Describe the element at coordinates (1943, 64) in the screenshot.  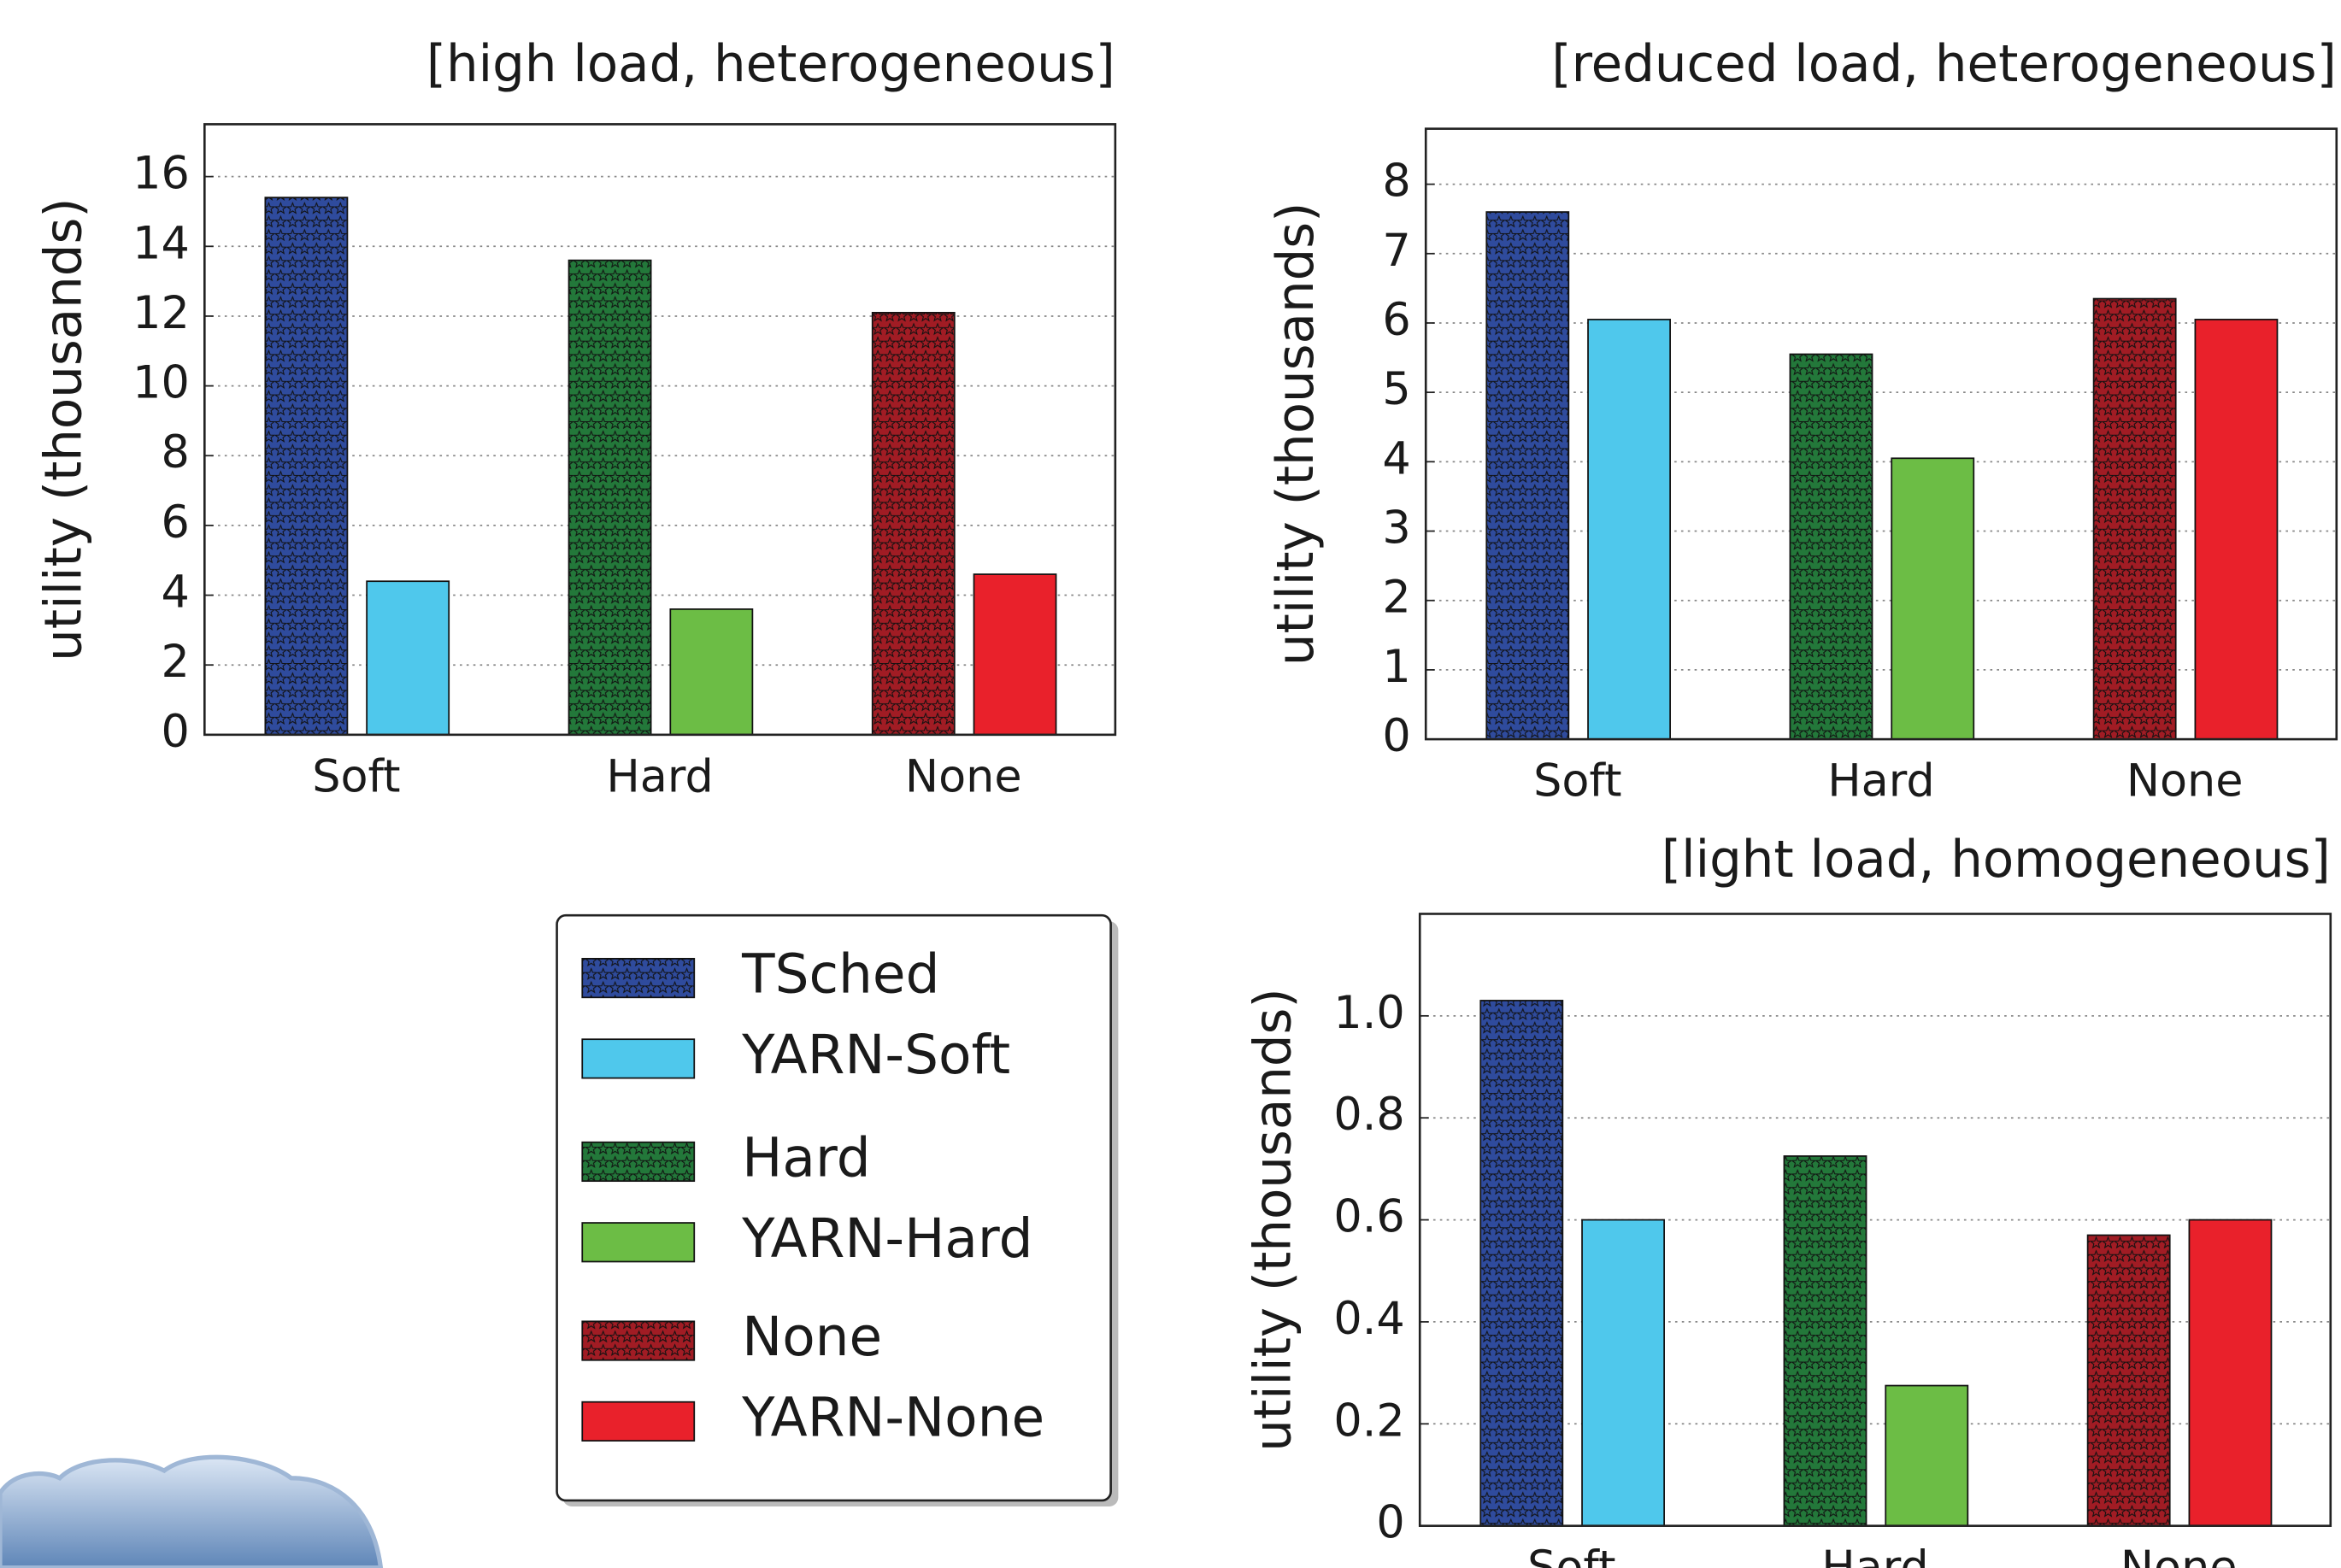
I see `chart-title: [reduced load, heterogeneous]` at that location.